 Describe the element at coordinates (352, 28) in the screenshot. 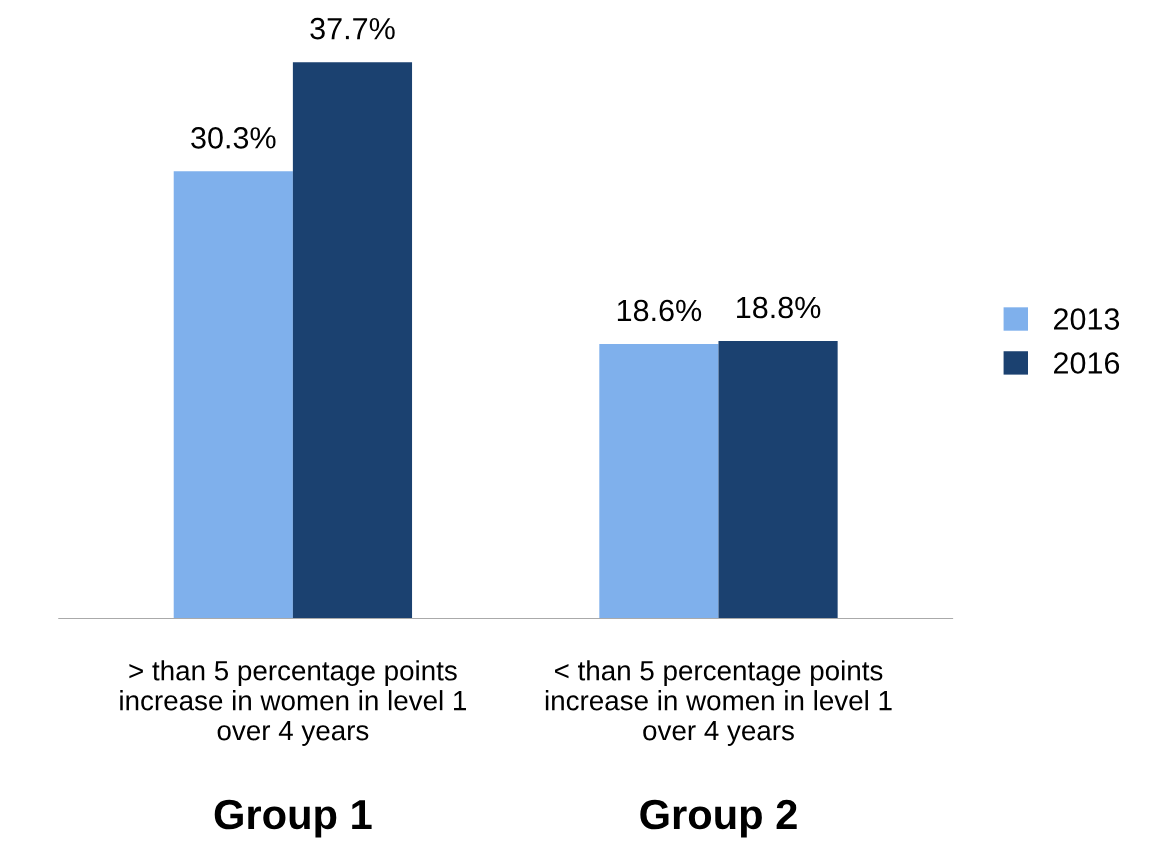

I see `data-label: 37.7%` at that location.